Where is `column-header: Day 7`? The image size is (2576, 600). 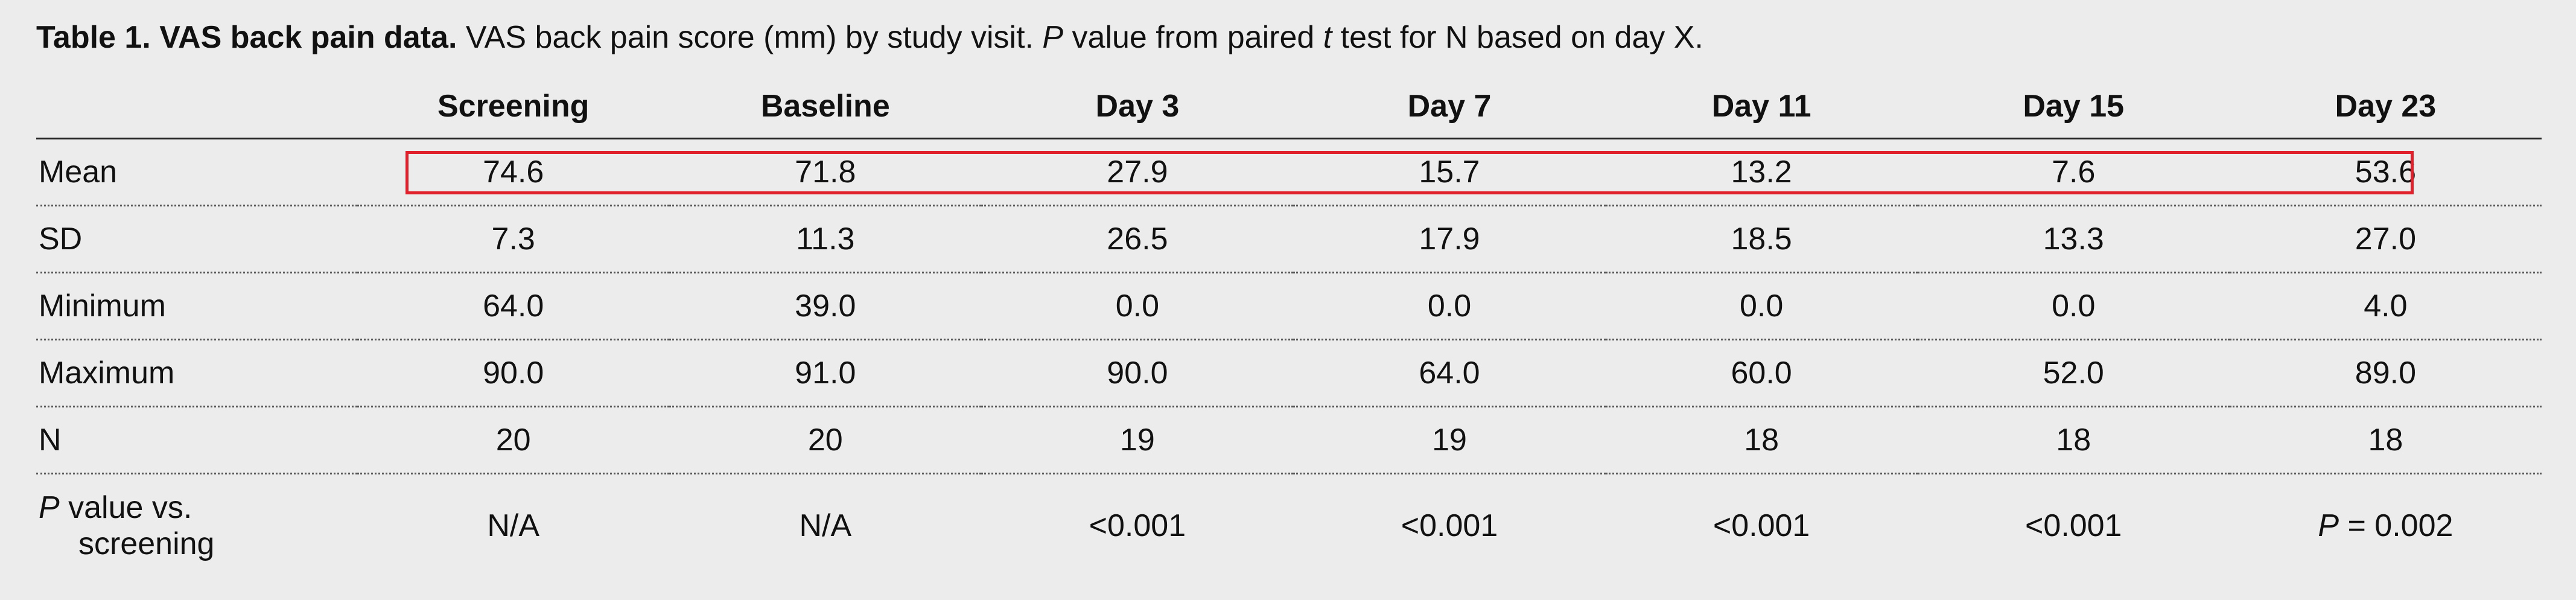
column-header: Day 7 is located at coordinates (1449, 107).